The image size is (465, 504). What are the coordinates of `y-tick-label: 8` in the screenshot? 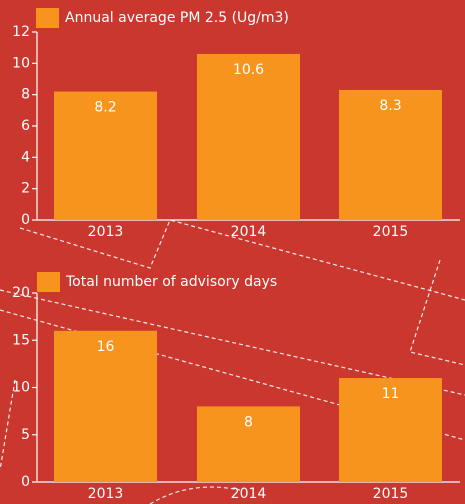 It's located at (25, 95).